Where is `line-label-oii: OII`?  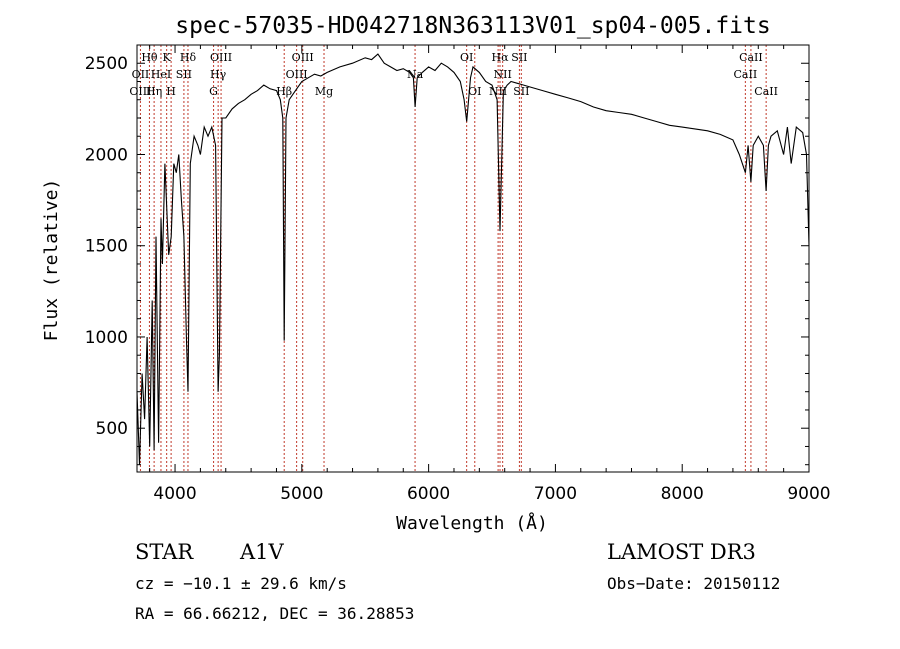
line-label-oii: OII is located at coordinates (141, 74).